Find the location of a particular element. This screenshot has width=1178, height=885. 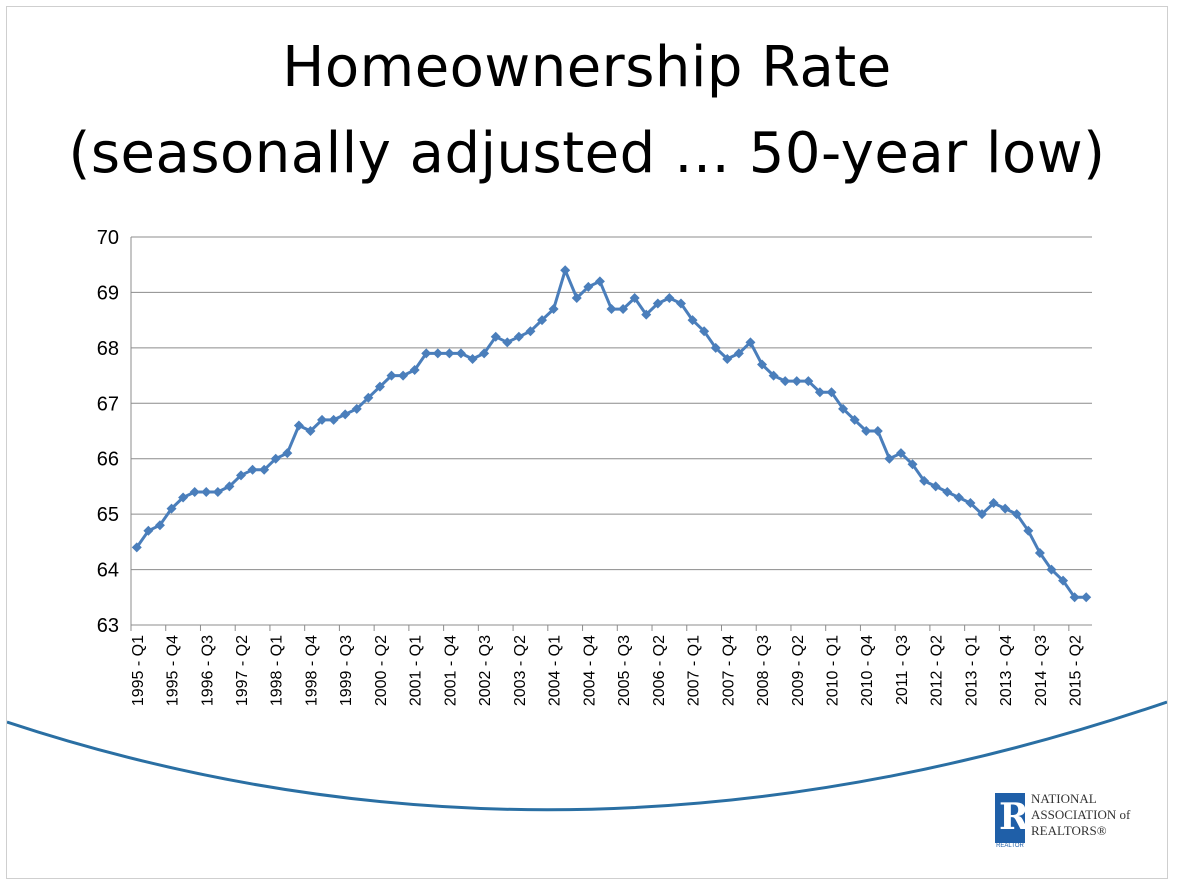

y-tick-label: 63 is located at coordinates (108, 626).